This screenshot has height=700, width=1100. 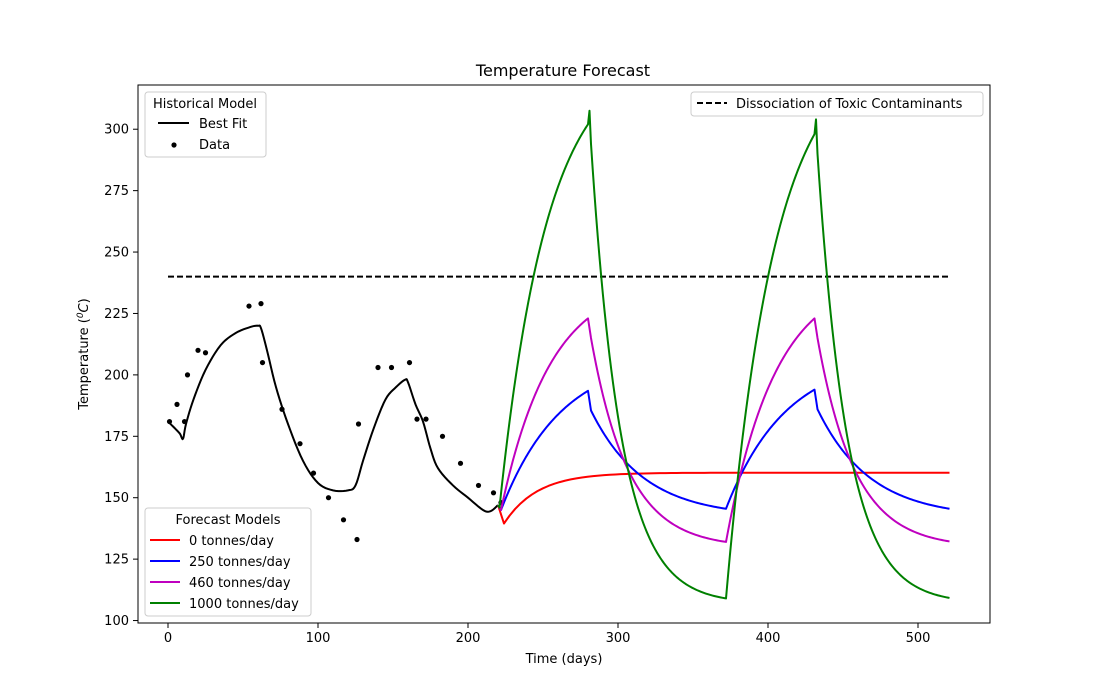 I want to click on legend-forecast-label-2: 460 tonnes/day, so click(x=240, y=583).